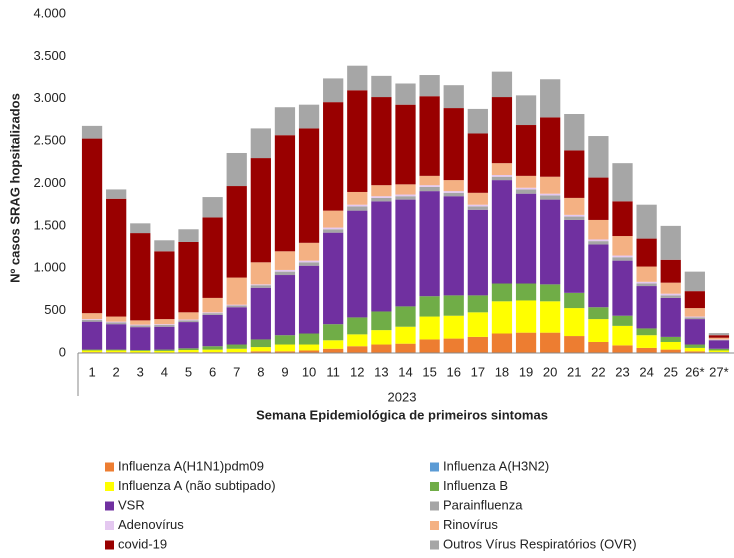  Describe the element at coordinates (719, 371) in the screenshot. I see `x-tick-label: 27*` at that location.